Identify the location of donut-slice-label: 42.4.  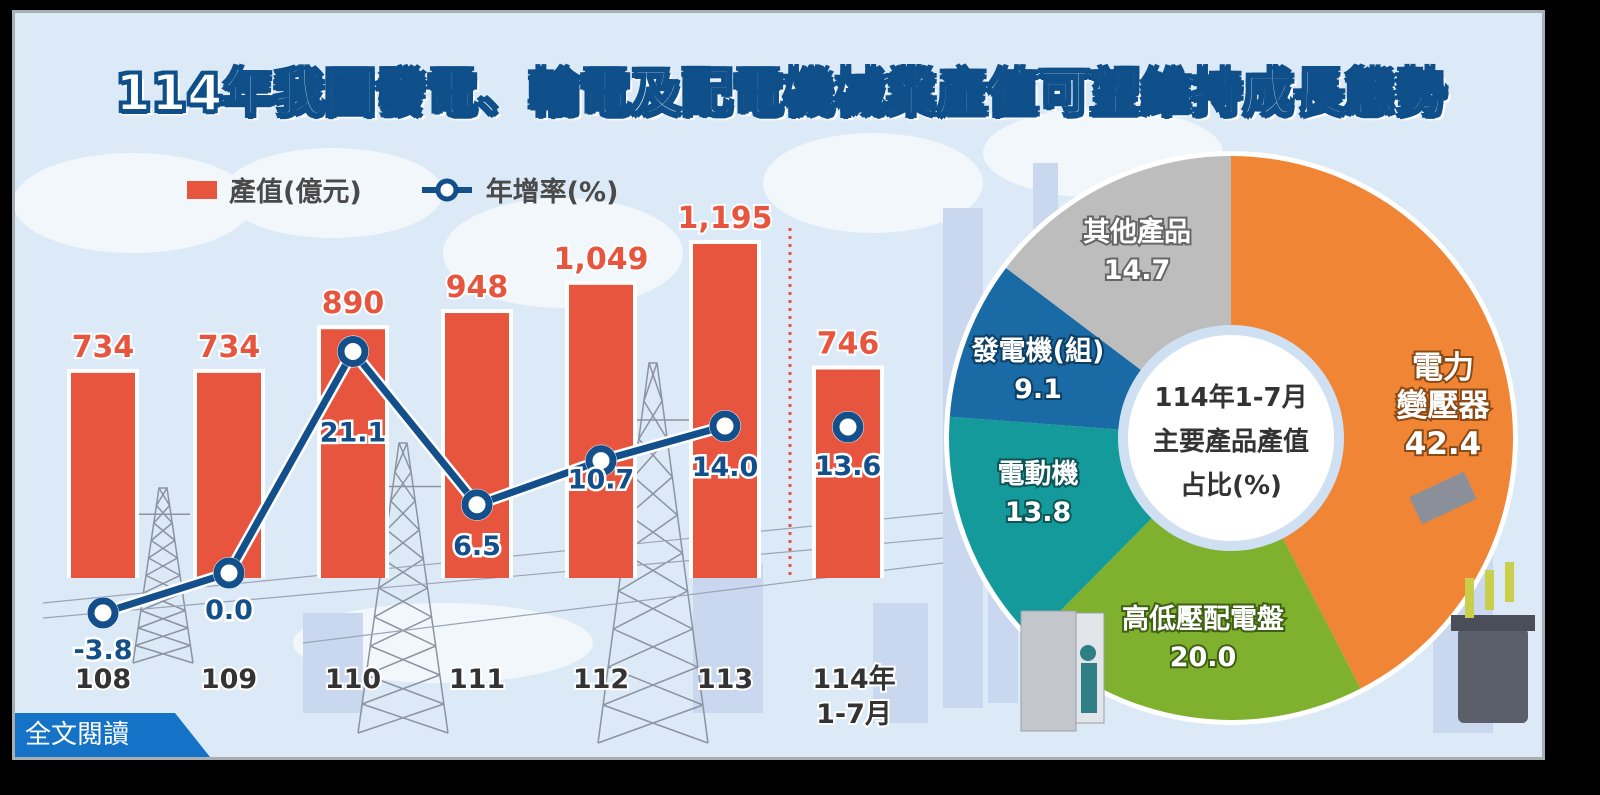
(1443, 444).